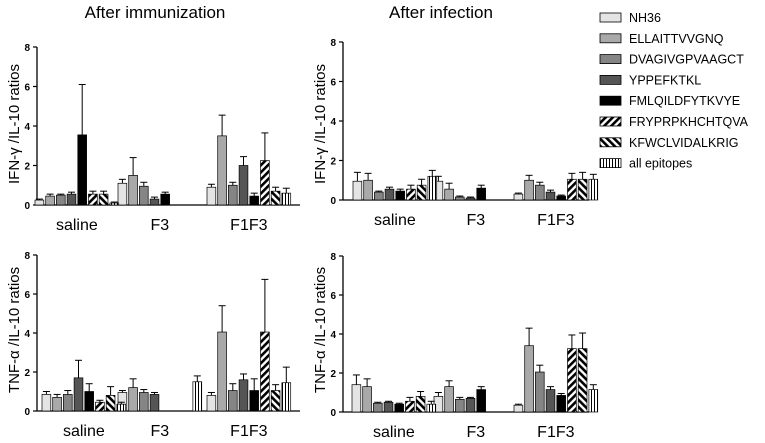  What do you see at coordinates (582, 189) in the screenshot?
I see `panel-b-bar-kfwclvidalkrig-f1f3` at bounding box center [582, 189].